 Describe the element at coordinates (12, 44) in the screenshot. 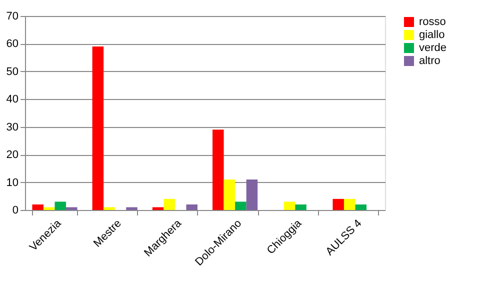

I see `y-tick-label: 60` at that location.